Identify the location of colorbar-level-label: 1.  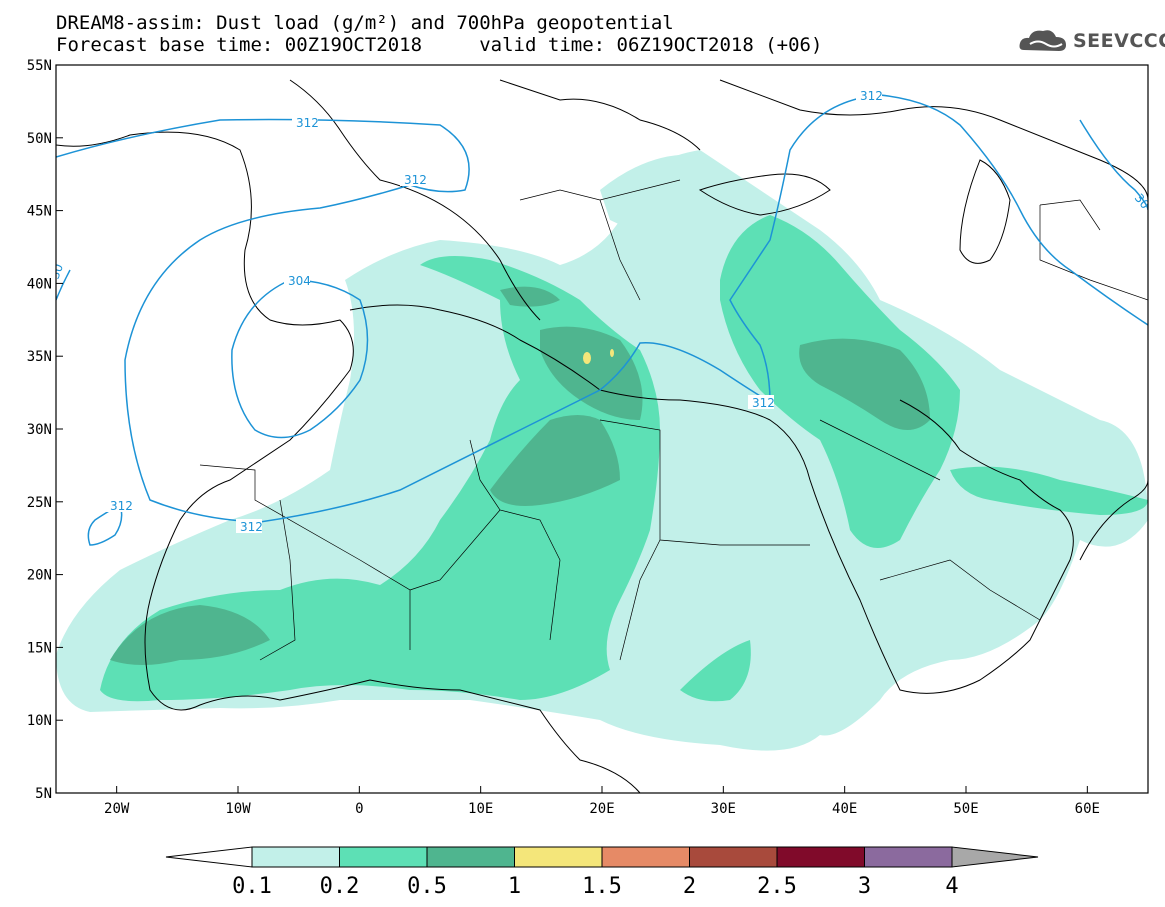
(514, 886).